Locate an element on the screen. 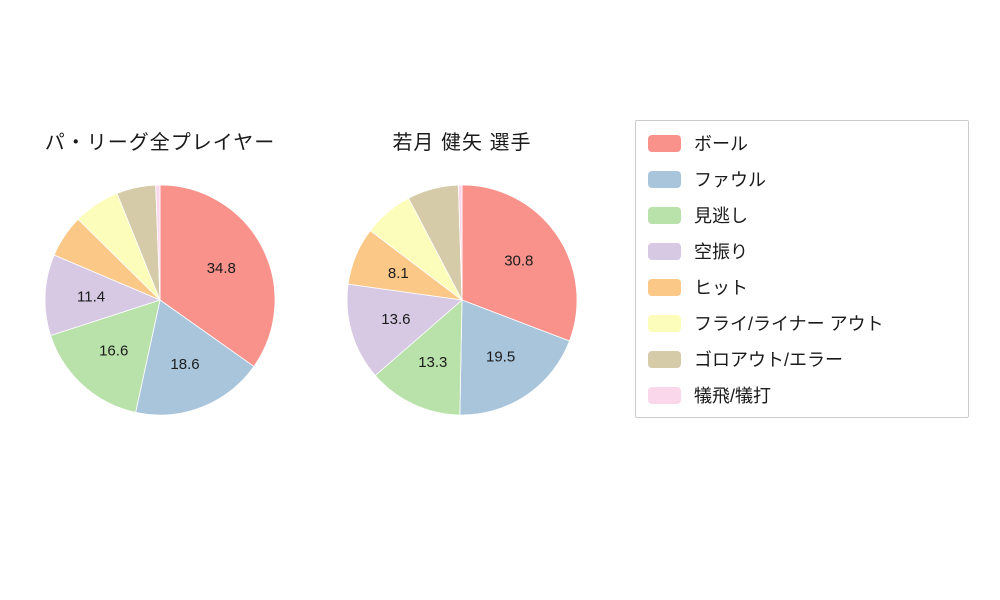  pie-slice-value-label: 34.8 is located at coordinates (221, 268).